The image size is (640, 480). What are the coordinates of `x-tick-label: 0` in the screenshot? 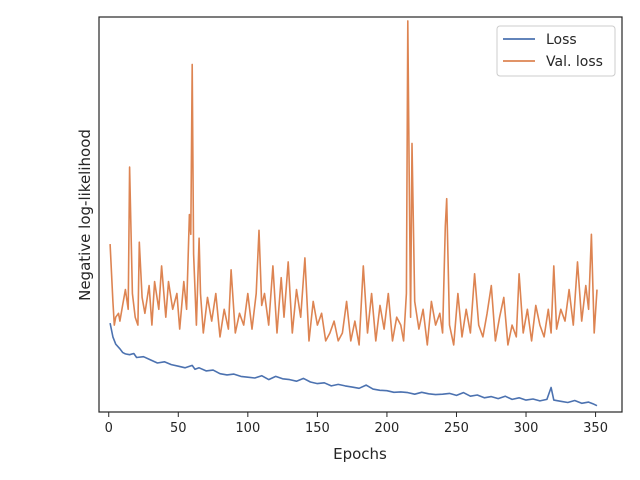 It's located at (109, 428).